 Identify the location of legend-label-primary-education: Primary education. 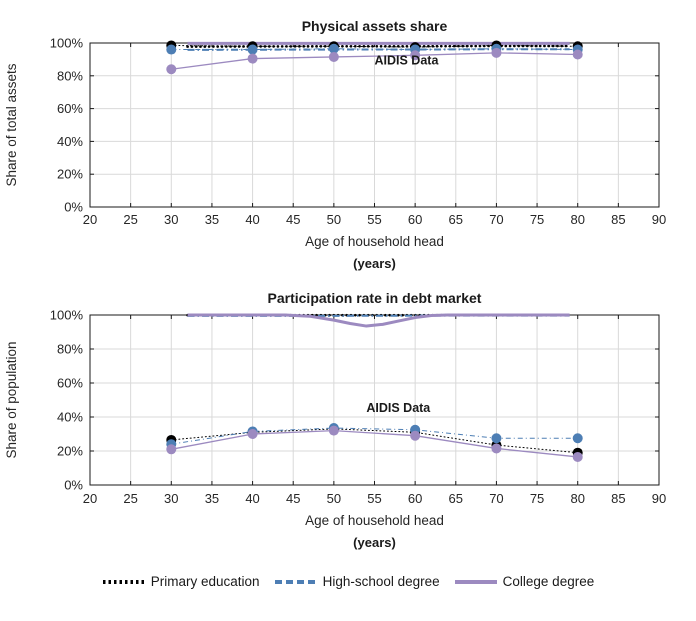
(205, 581).